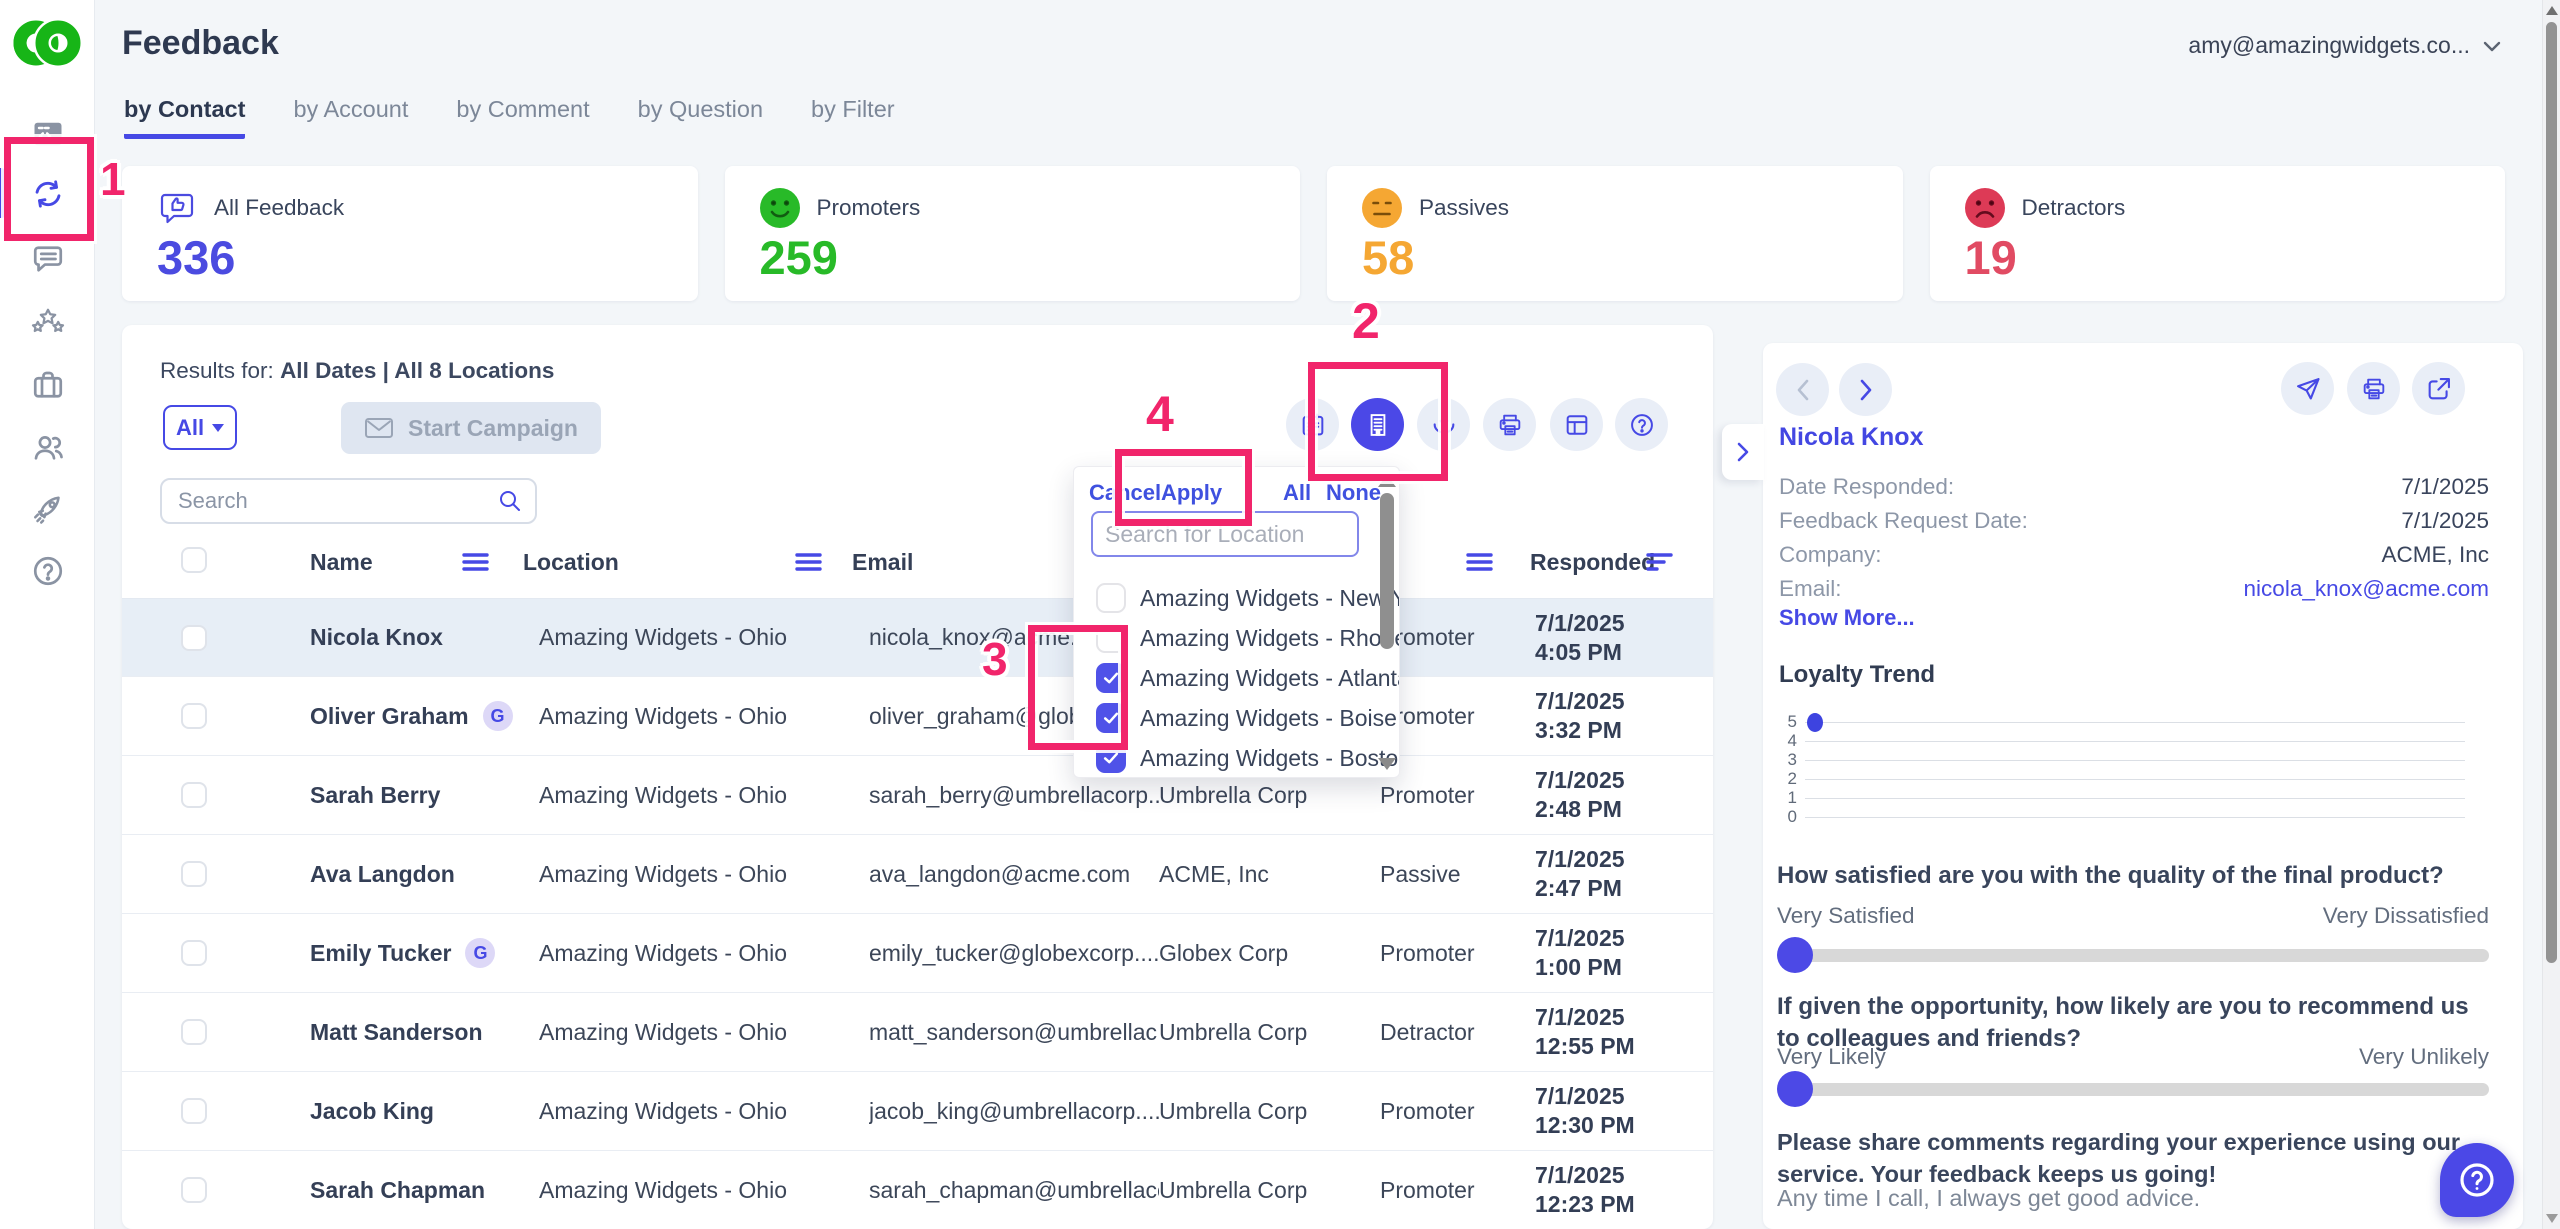 This screenshot has height=1229, width=2560. What do you see at coordinates (48, 321) in the screenshot?
I see `sidebar-reviews-stars-icon` at bounding box center [48, 321].